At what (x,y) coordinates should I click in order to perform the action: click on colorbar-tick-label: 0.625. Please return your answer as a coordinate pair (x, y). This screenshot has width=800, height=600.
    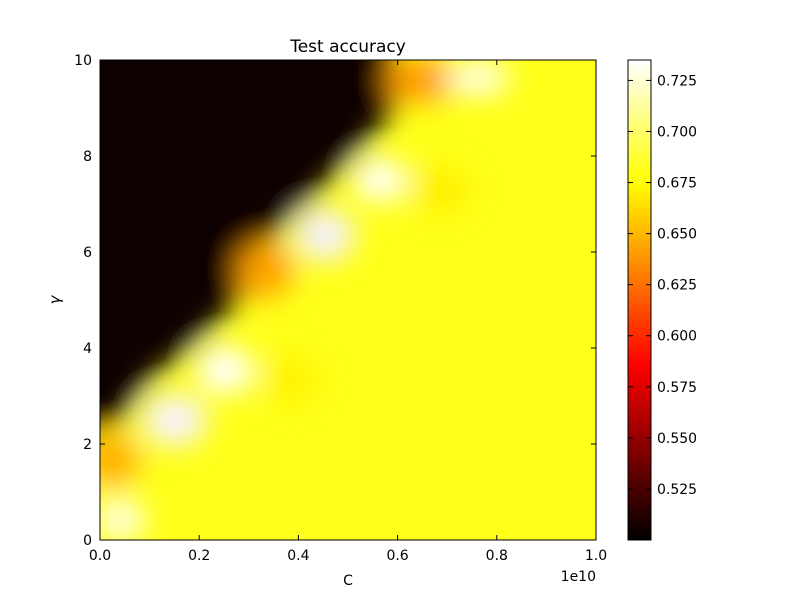
    Looking at the image, I should click on (677, 286).